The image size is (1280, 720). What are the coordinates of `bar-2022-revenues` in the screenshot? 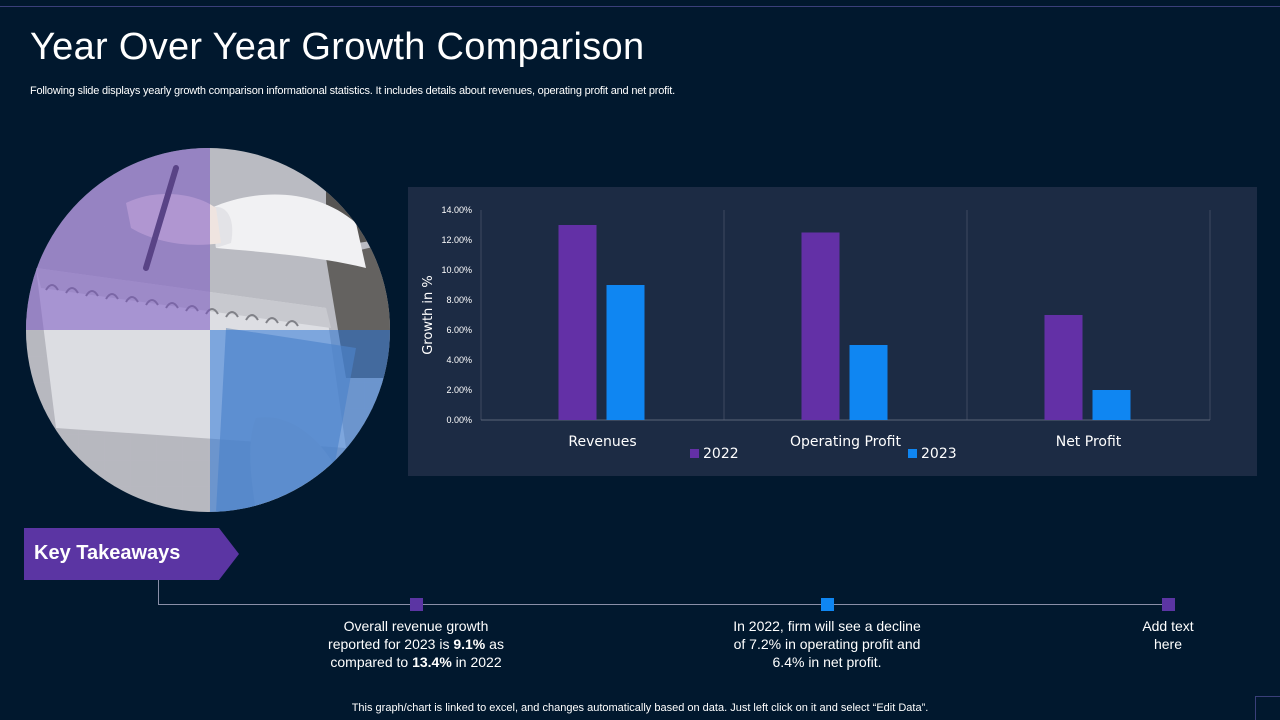 It's located at (577, 322).